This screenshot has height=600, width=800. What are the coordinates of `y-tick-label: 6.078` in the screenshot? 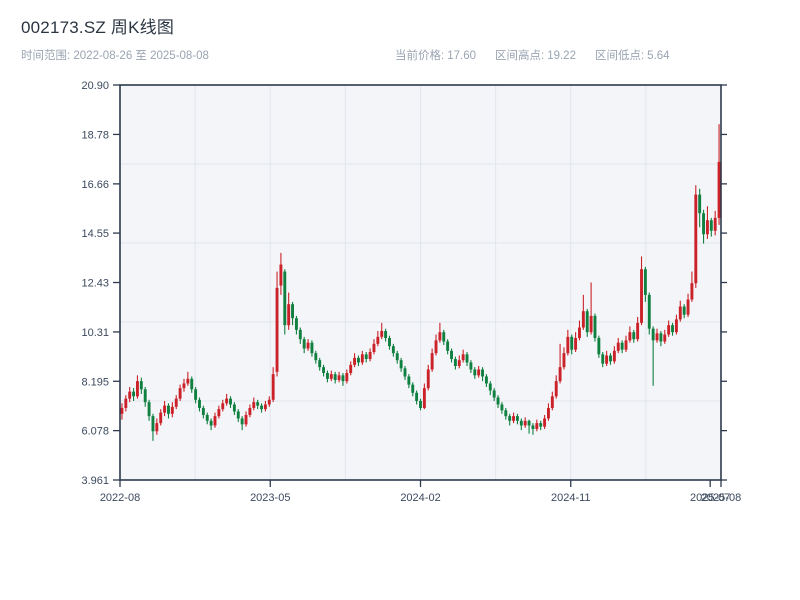 It's located at (95, 432).